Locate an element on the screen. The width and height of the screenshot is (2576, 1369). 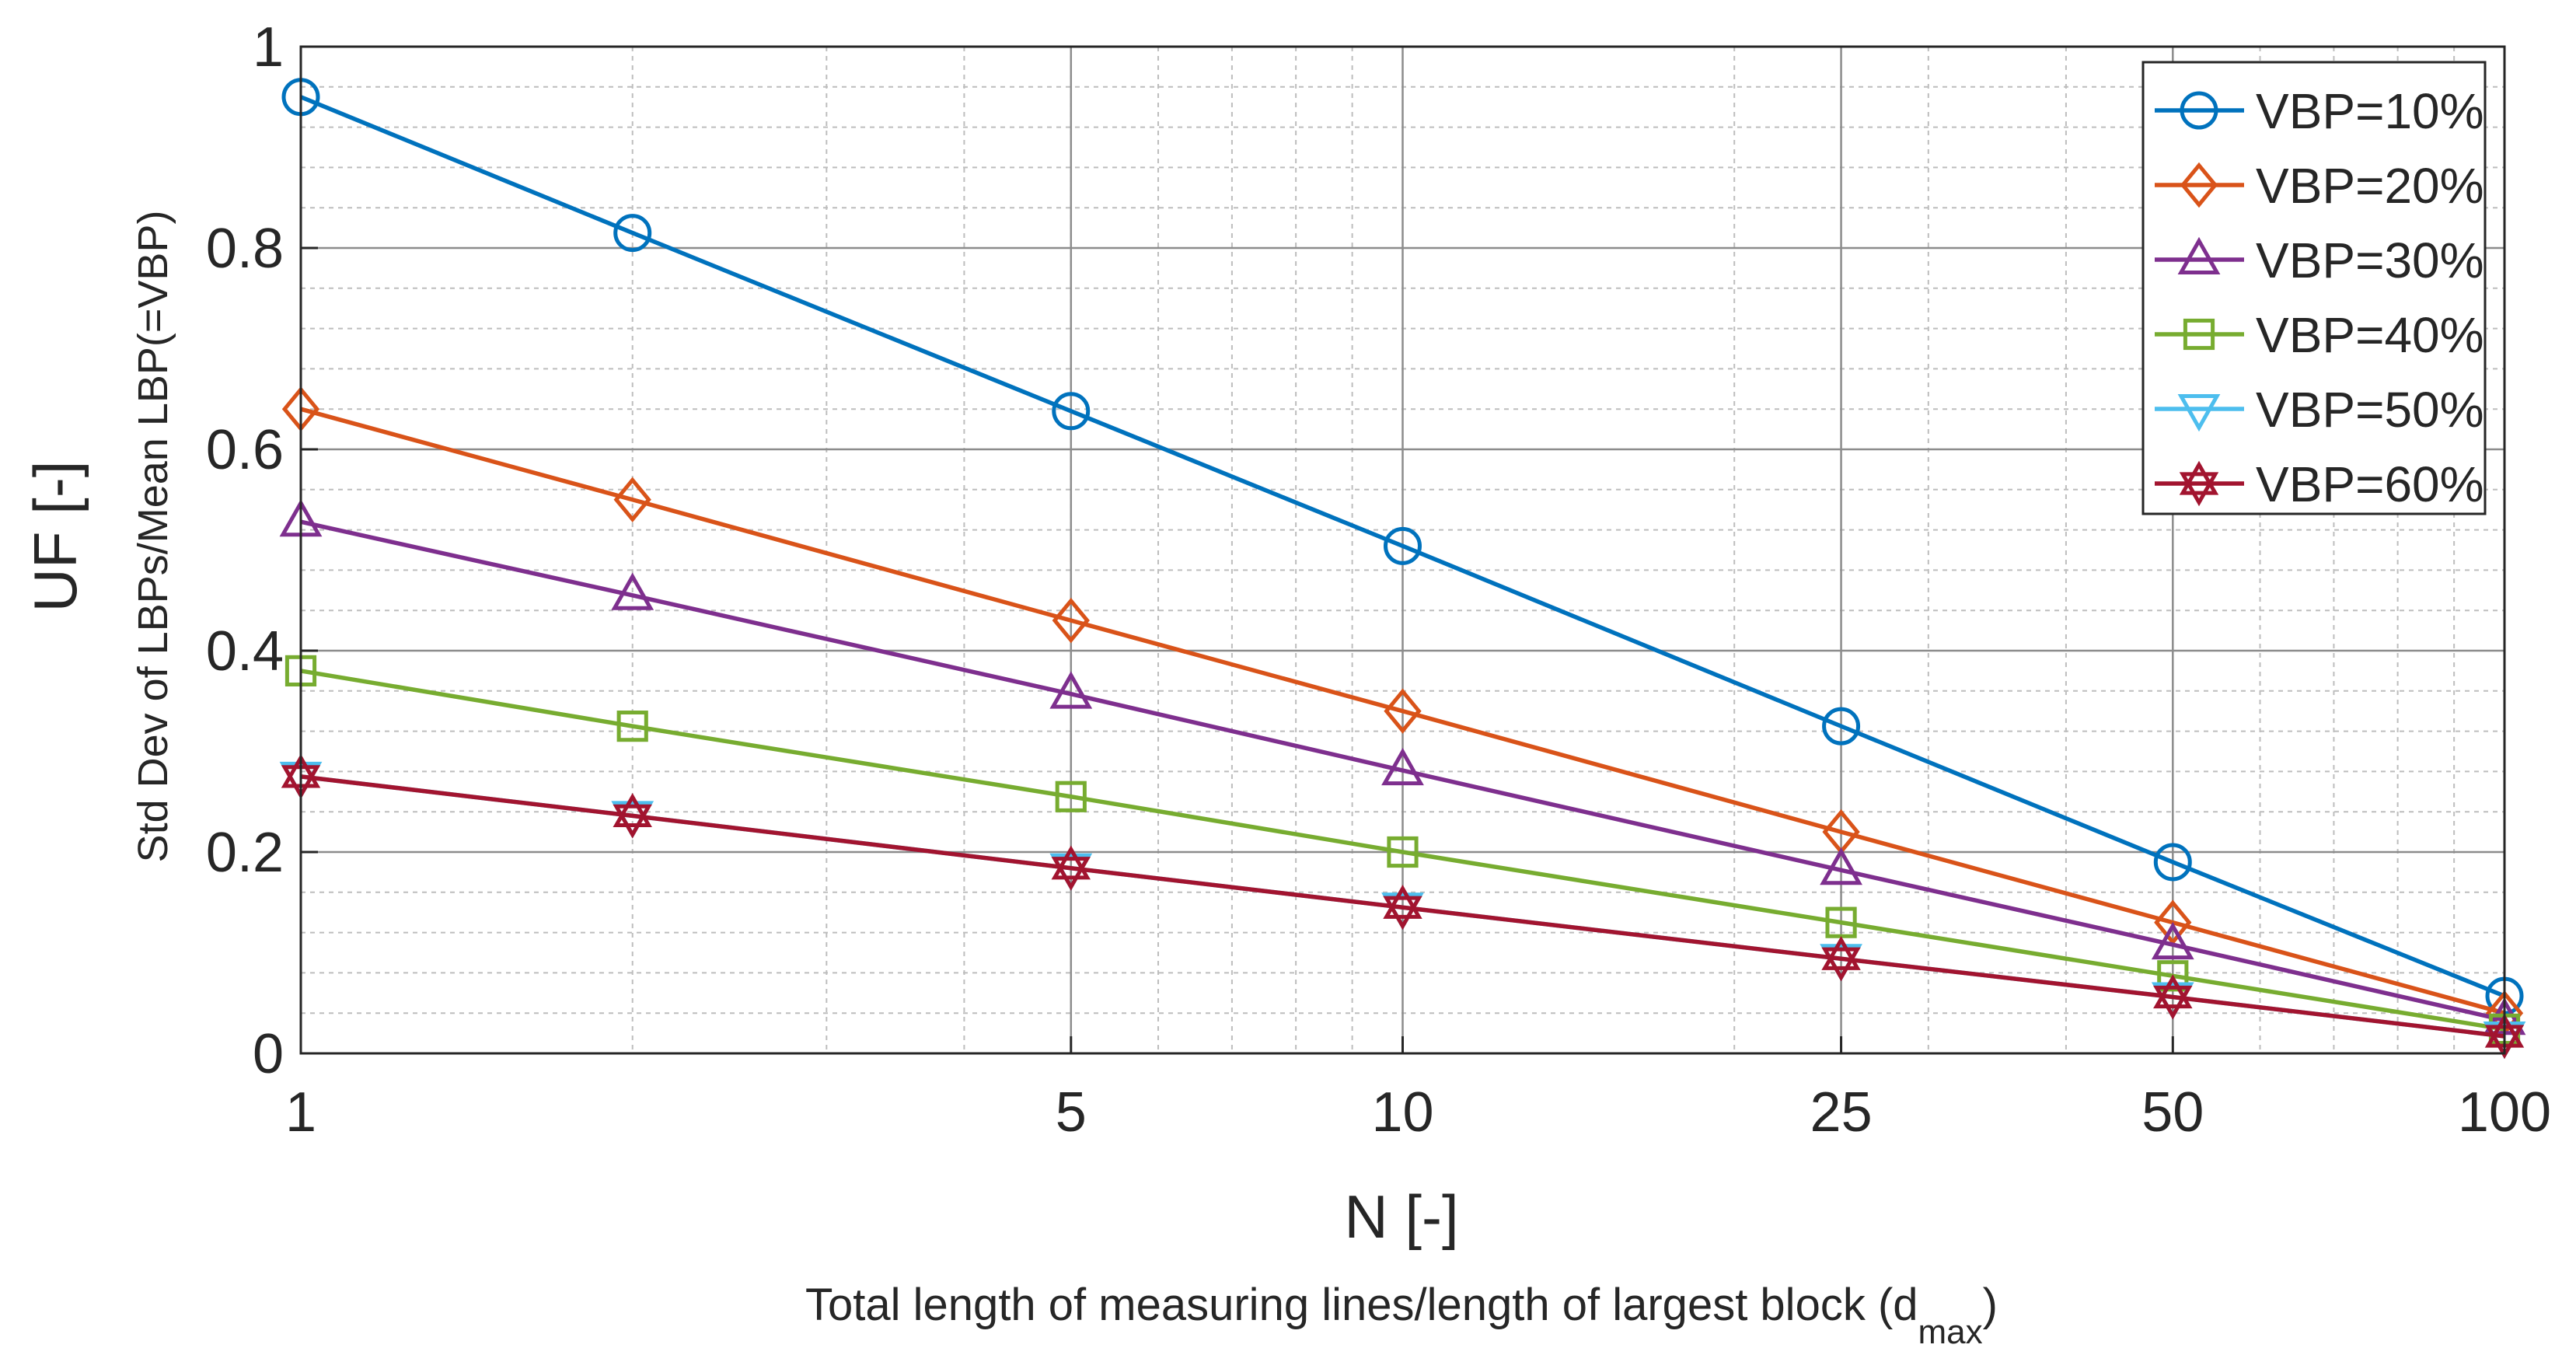
x-axis-label: N [-] is located at coordinates (1401, 1216).